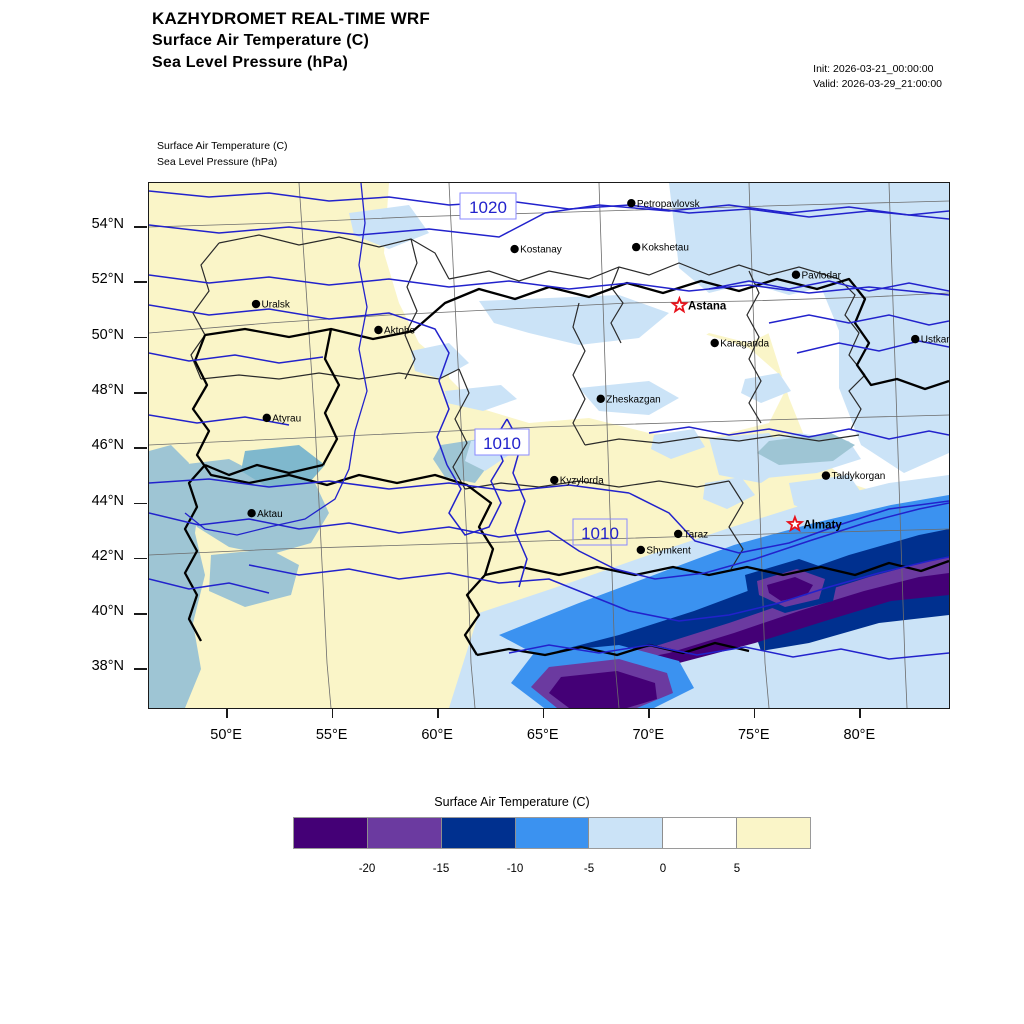  What do you see at coordinates (107, 611) in the screenshot?
I see `lat-tick-label: 40°N` at bounding box center [107, 611].